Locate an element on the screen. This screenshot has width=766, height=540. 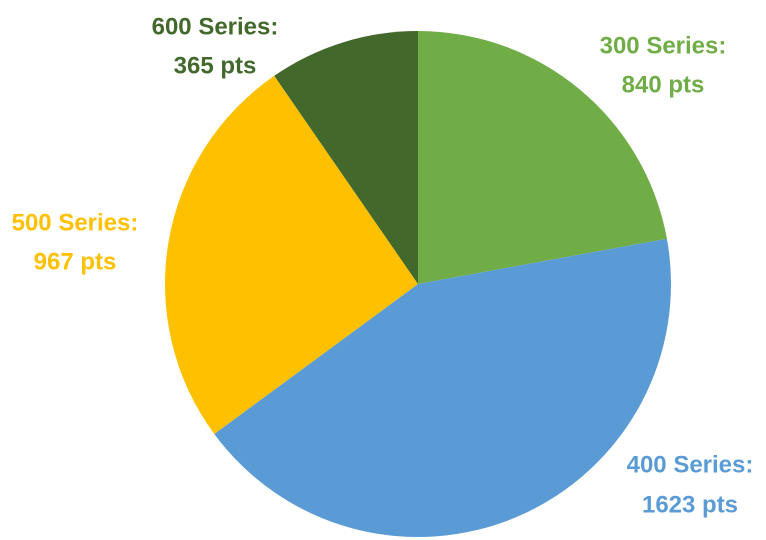
slice-label-name: 400 Series: is located at coordinates (690, 464).